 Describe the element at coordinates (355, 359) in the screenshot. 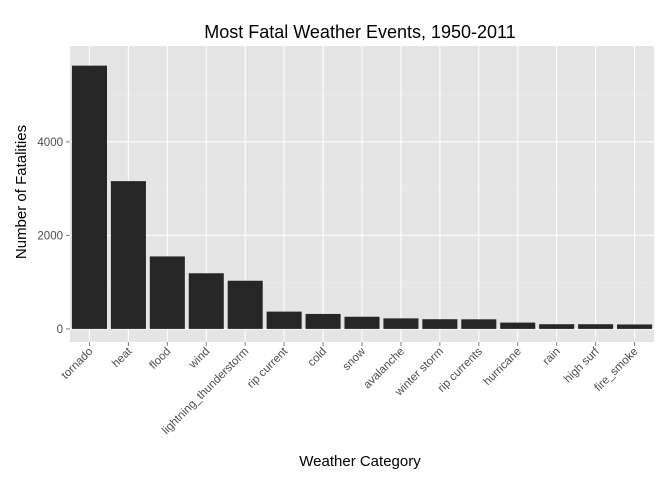

I see `x-tick-label: snow` at that location.